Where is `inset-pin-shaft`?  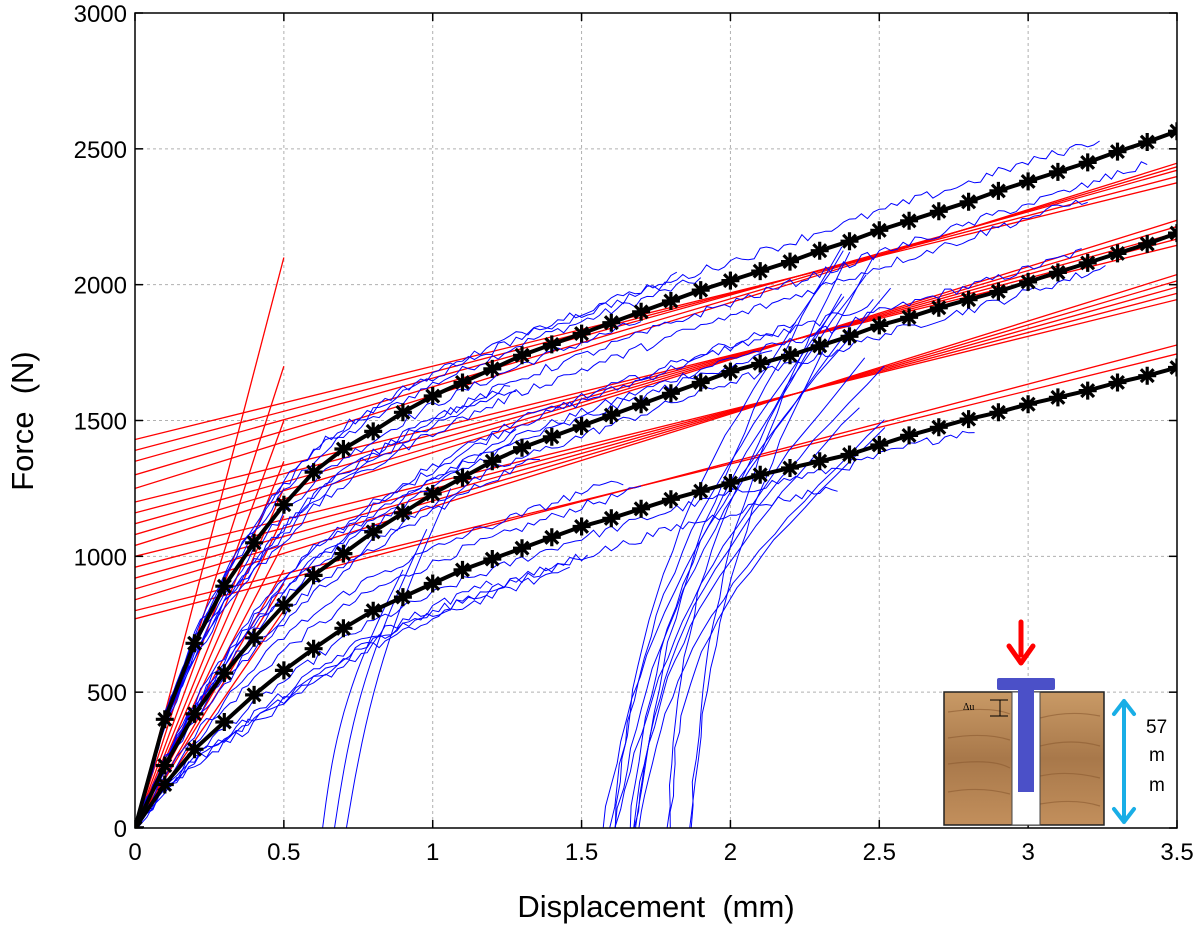
inset-pin-shaft is located at coordinates (1026, 741).